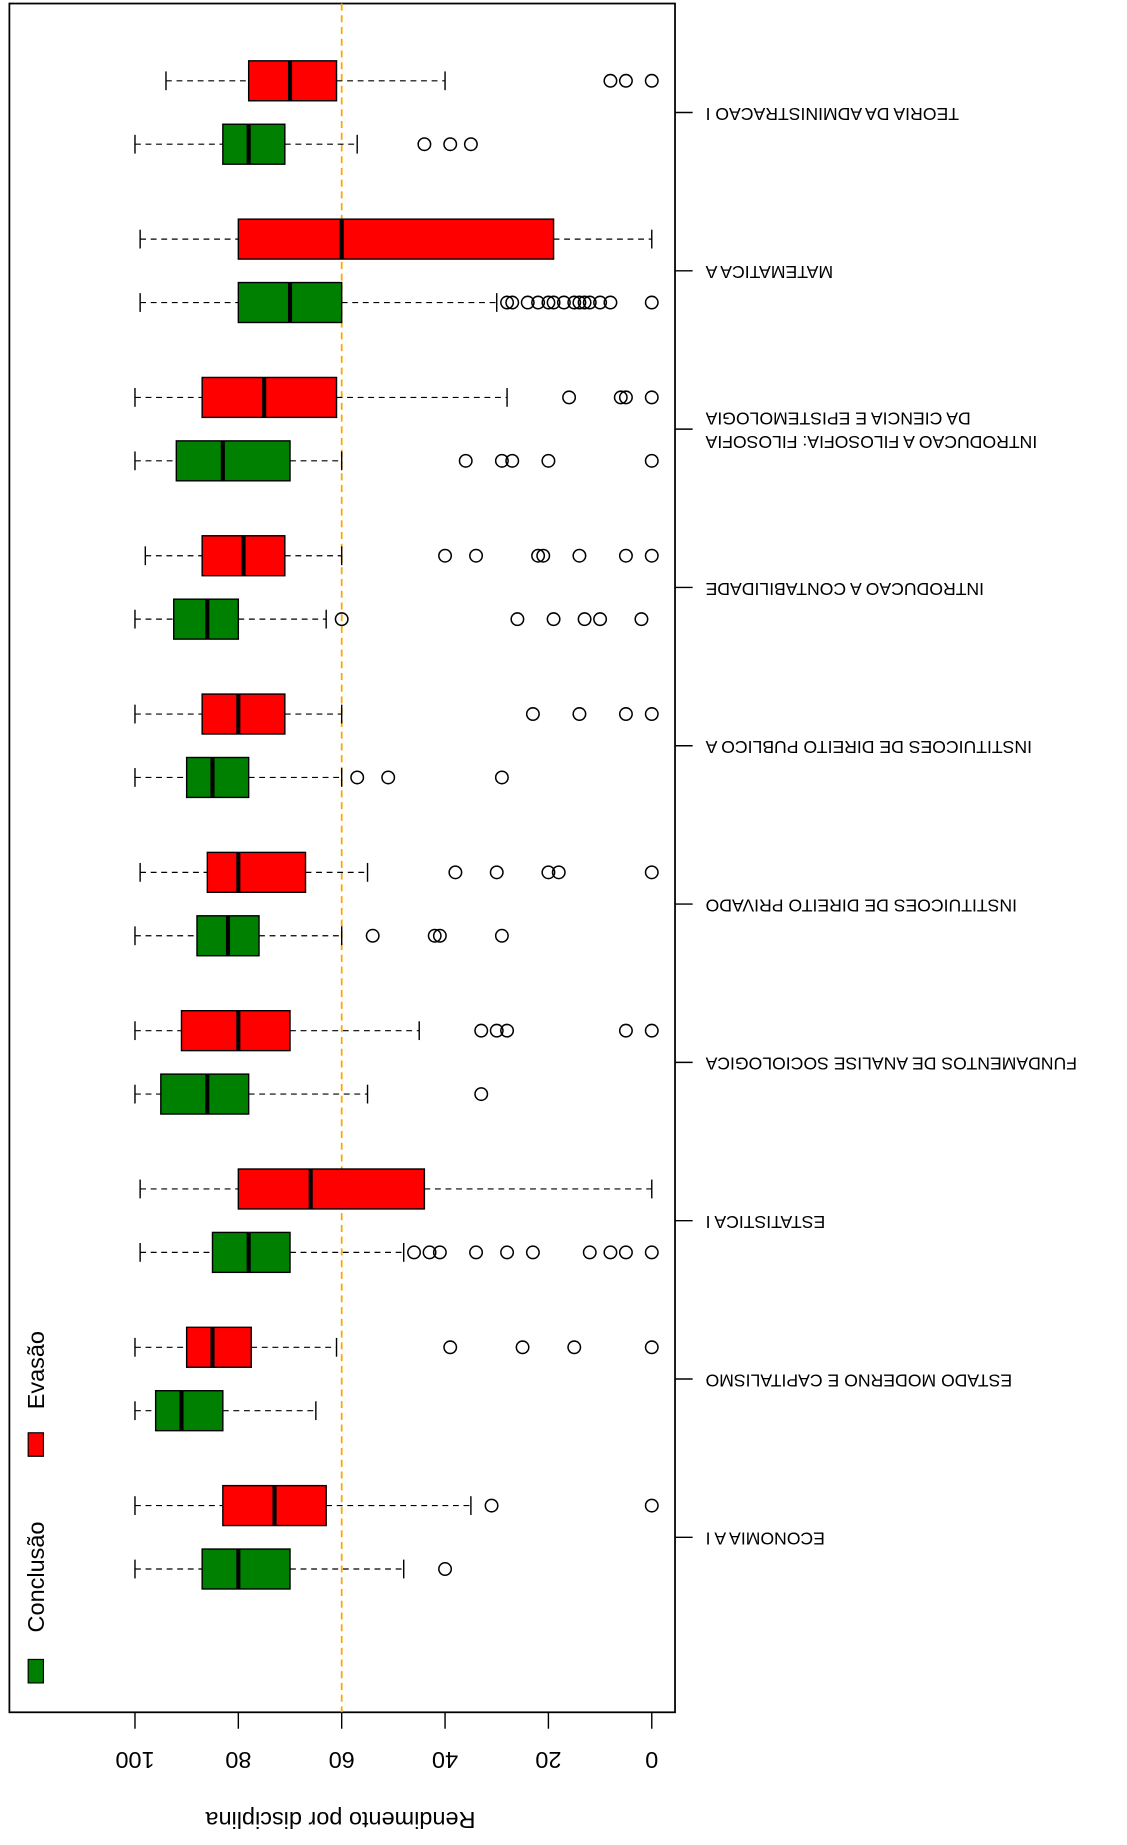 The width and height of the screenshot is (1127, 1845). I want to click on category-label: ESTATISTICA I, so click(766, 1222).